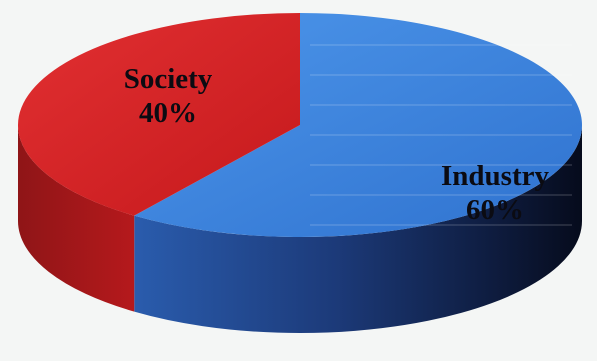  Describe the element at coordinates (76, 218) in the screenshot. I see `pie-side-society` at that location.